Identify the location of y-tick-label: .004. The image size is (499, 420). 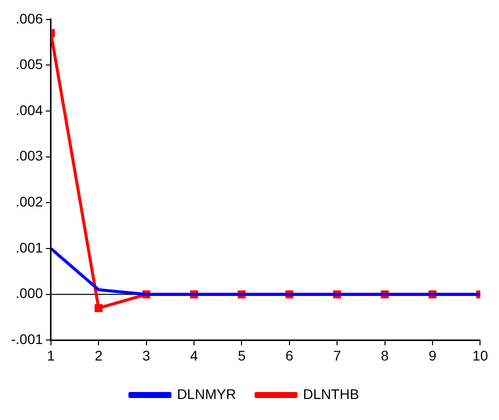
(30, 110).